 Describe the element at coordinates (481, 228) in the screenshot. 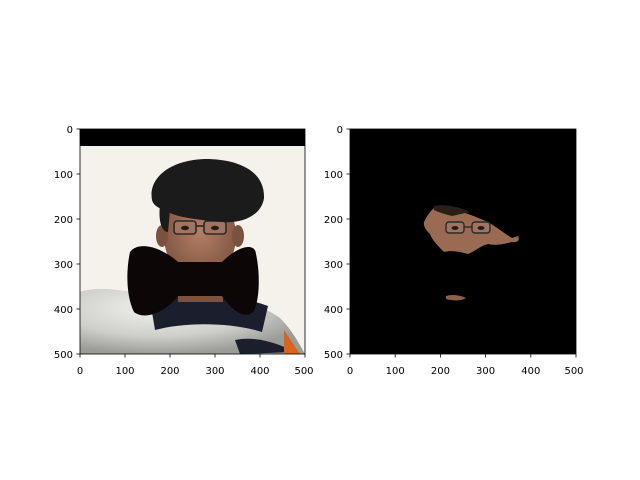

I see `masked-eye-right` at that location.